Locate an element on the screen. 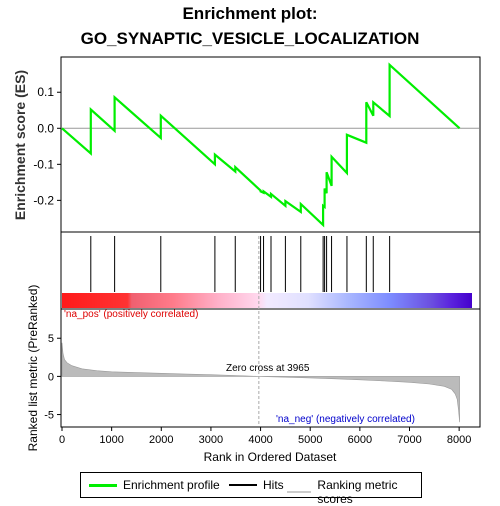 The width and height of the screenshot is (500, 506). legend-item-profile: Enrichment profile is located at coordinates (154, 485).